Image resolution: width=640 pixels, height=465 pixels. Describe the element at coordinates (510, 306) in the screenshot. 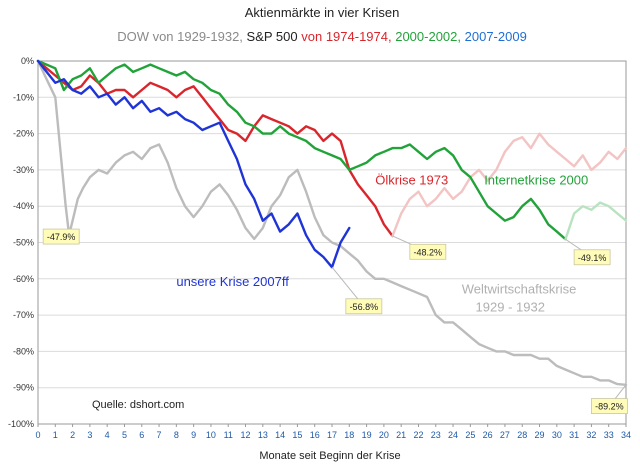

I see `series-annotation: 1929 - 1932` at that location.